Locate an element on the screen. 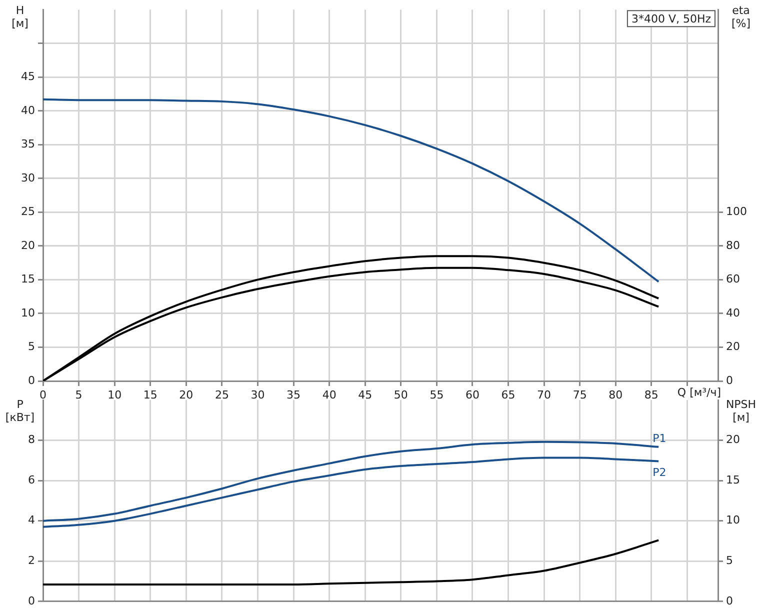 The height and width of the screenshot is (611, 774). x-tick-label: 40 is located at coordinates (329, 395).